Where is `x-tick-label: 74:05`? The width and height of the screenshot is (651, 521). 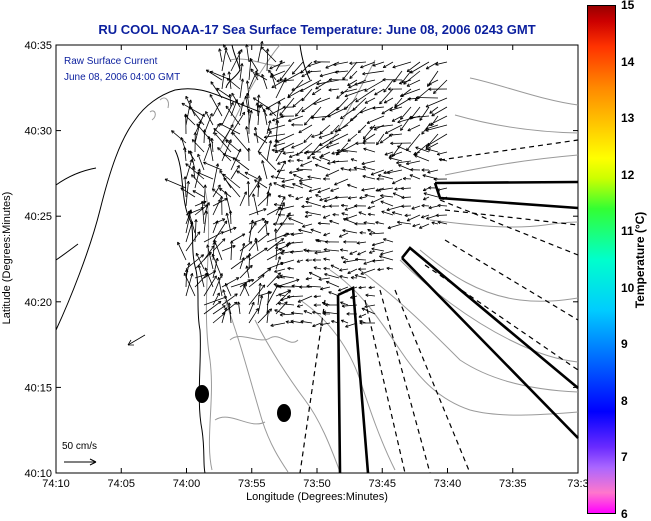 x-tick-label: 74:05 is located at coordinates (121, 484).